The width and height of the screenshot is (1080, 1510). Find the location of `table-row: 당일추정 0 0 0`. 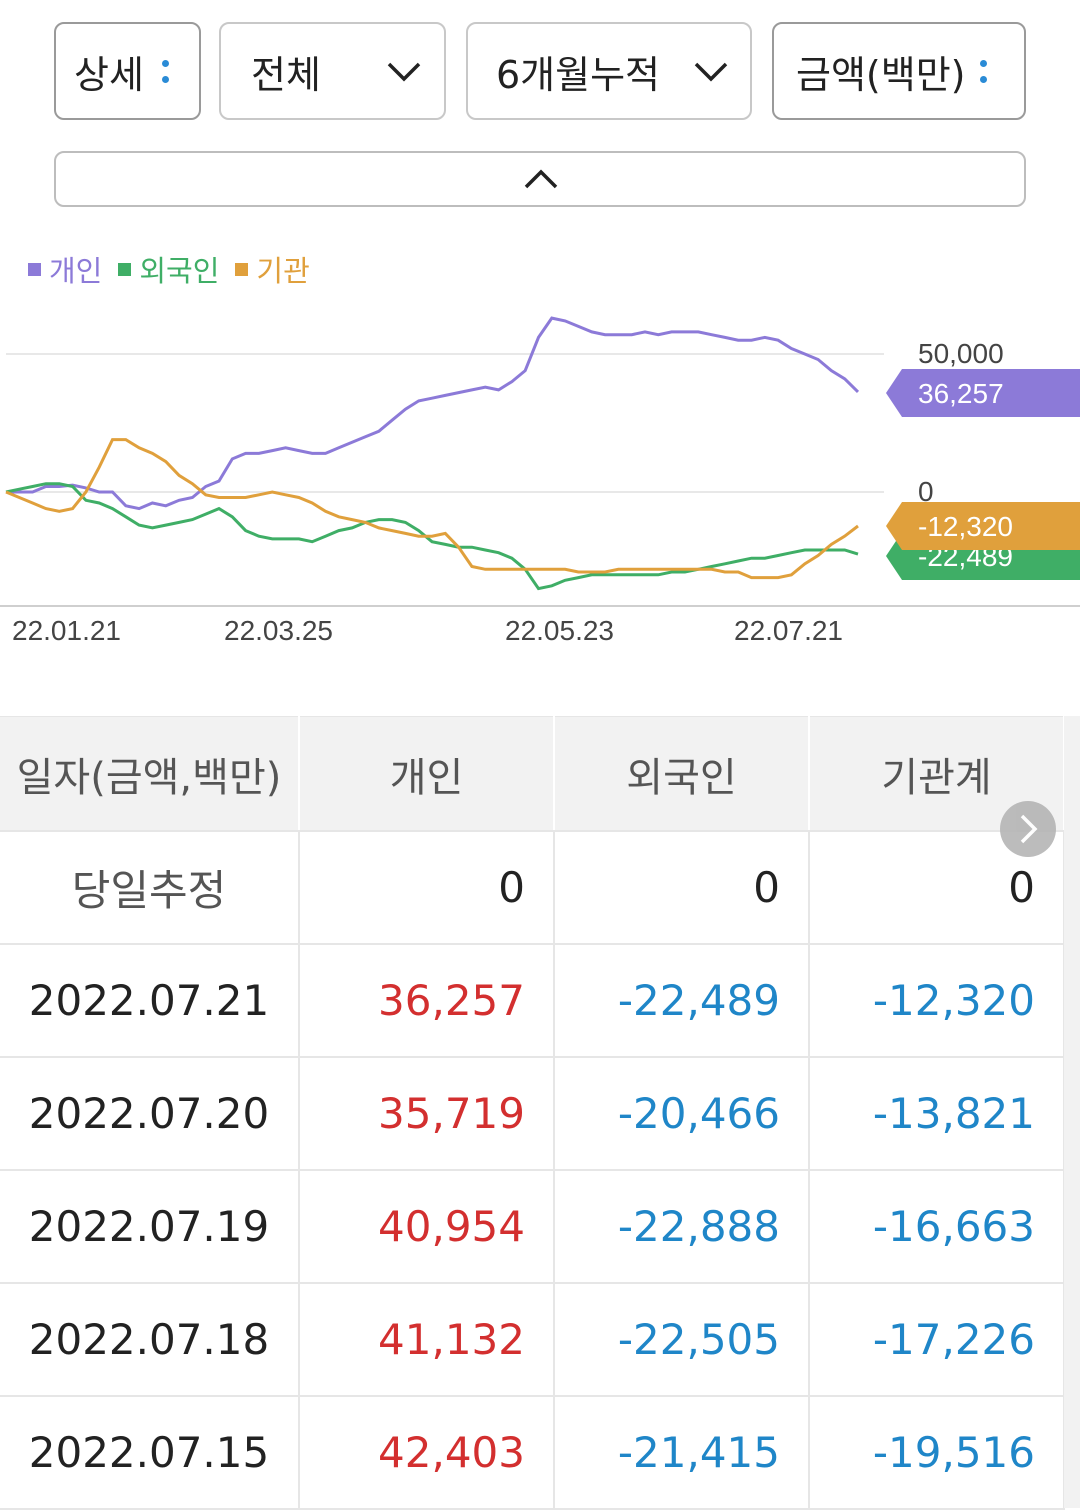

table-row: 당일추정 0 0 0 is located at coordinates (532, 888).